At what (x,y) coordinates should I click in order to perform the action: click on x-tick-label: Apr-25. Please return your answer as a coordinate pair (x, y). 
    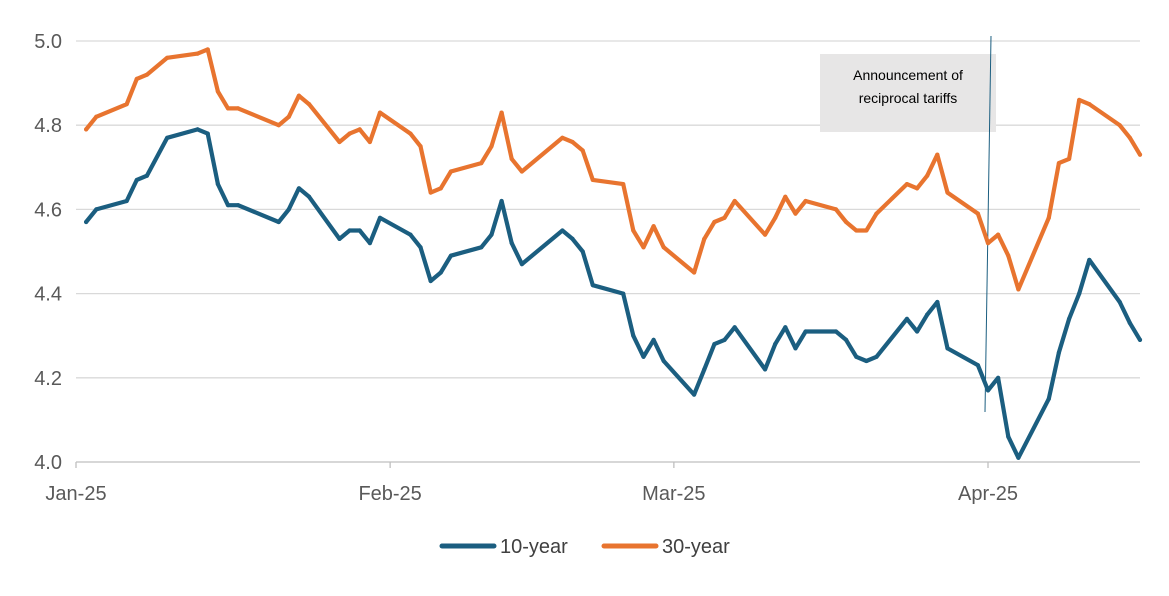
    Looking at the image, I should click on (988, 494).